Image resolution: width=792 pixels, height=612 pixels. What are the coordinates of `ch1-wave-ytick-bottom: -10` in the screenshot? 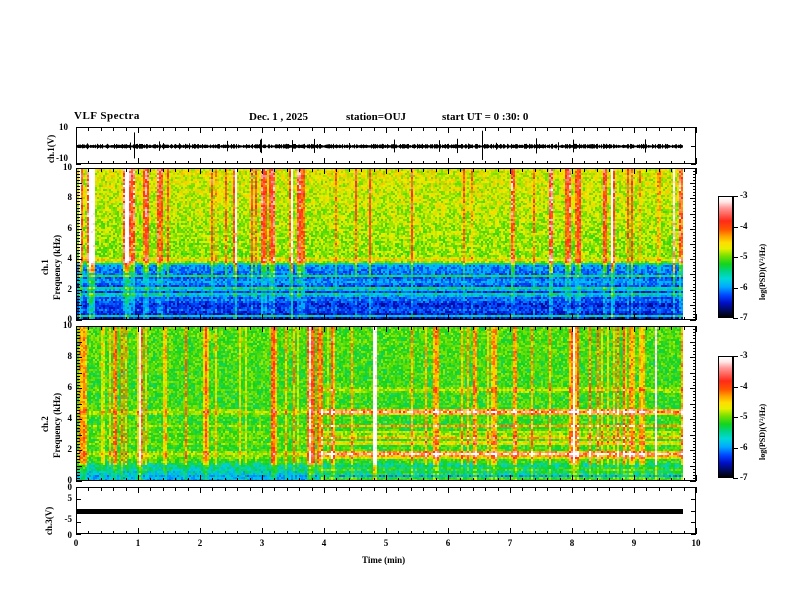 It's located at (62, 158).